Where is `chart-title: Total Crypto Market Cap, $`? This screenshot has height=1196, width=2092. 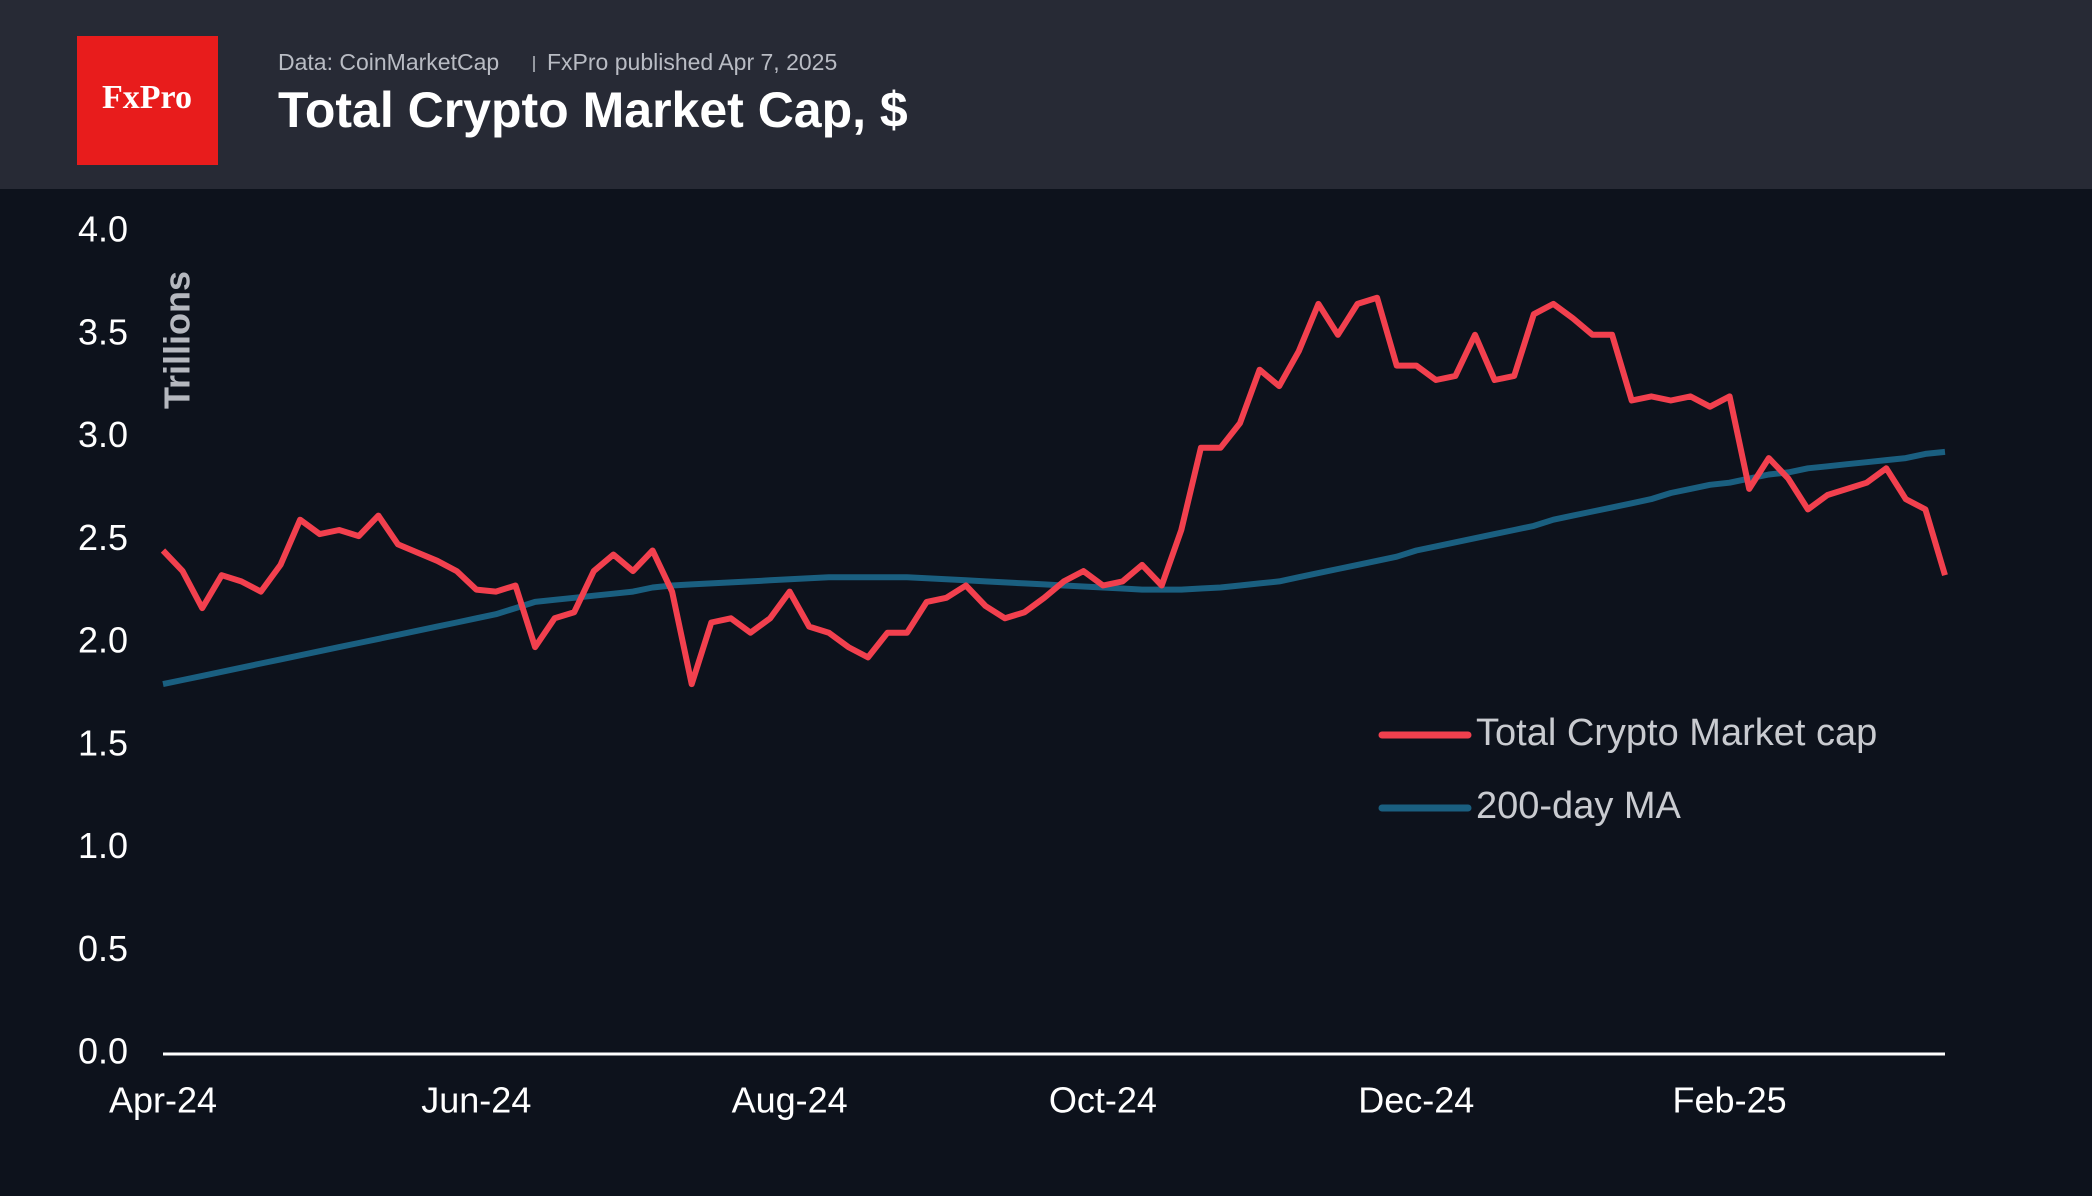
chart-title: Total Crypto Market Cap, $ is located at coordinates (593, 110).